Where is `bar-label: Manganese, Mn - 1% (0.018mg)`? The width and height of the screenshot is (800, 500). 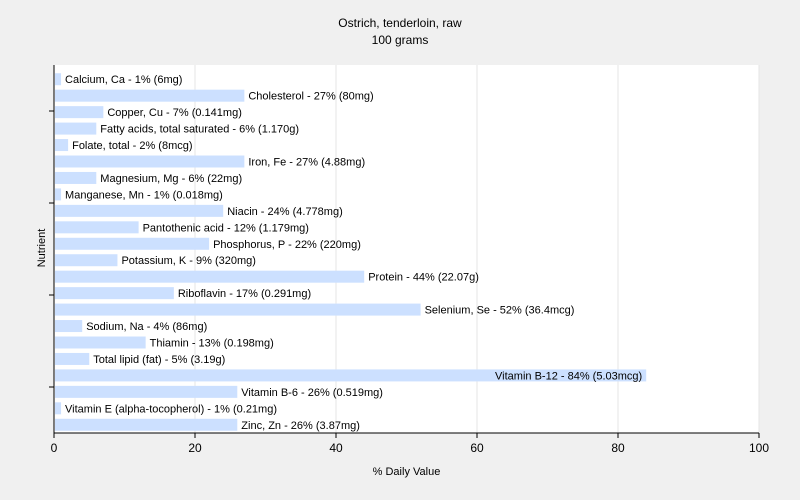 bar-label: Manganese, Mn - 1% (0.018mg) is located at coordinates (144, 195).